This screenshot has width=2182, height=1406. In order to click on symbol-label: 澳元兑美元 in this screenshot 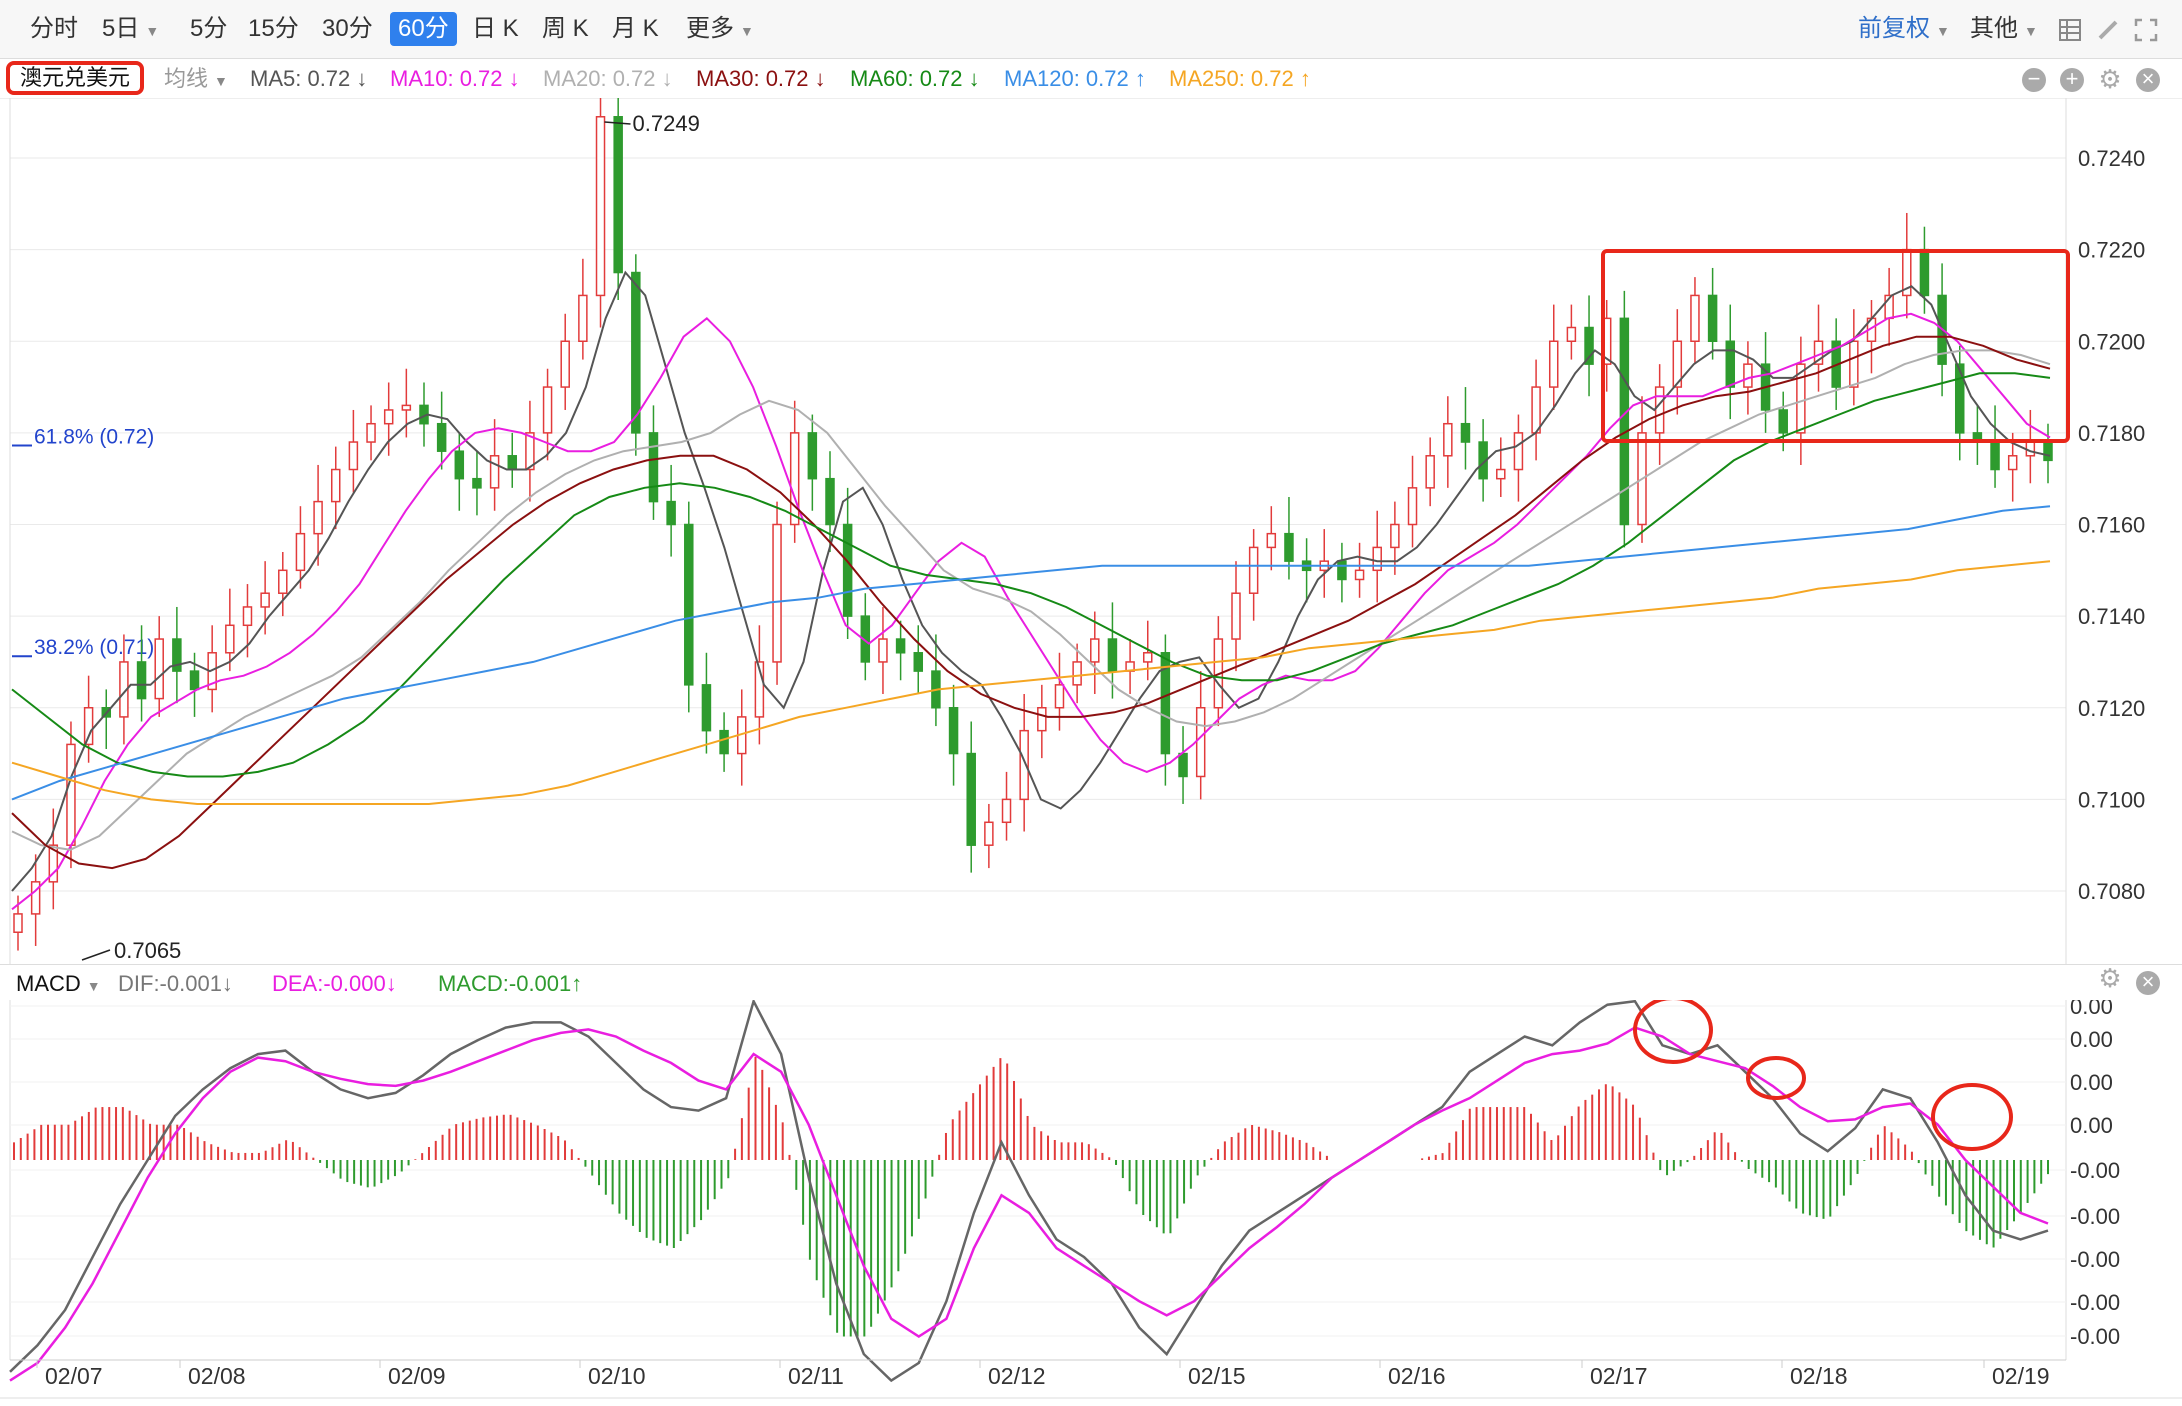, I will do `click(75, 78)`.